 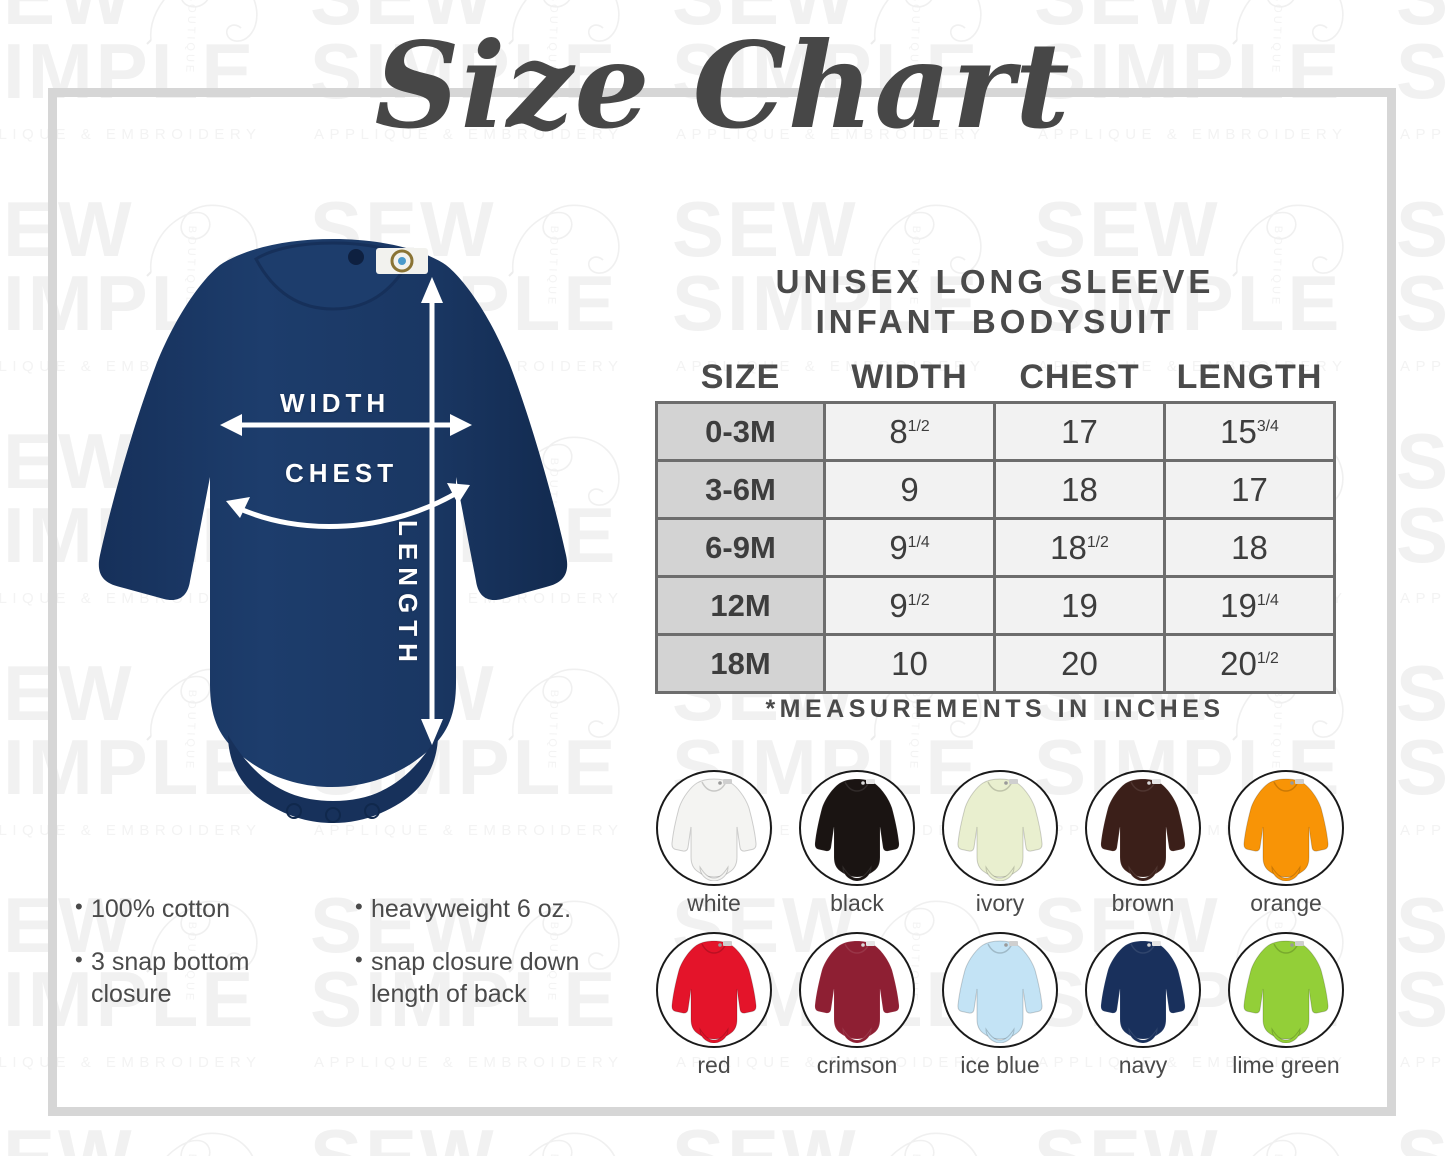 I want to click on table-row: 18M 10 20 201/2, so click(x=995, y=663).